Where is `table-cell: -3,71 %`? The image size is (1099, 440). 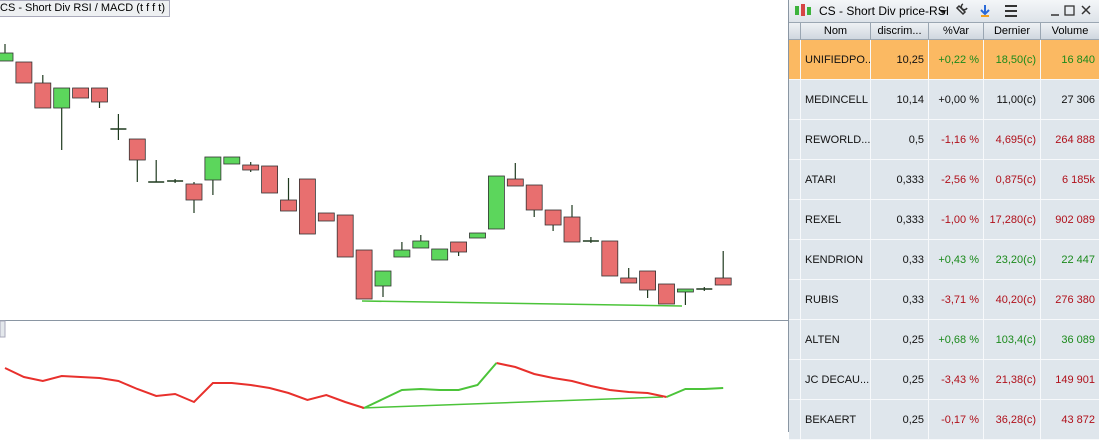
table-cell: -3,71 % is located at coordinates (956, 300).